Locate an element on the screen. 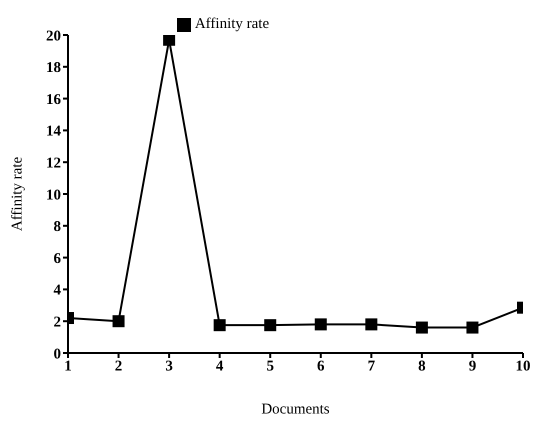 This screenshot has width=547, height=444. x-tick-label: 7 is located at coordinates (372, 366).